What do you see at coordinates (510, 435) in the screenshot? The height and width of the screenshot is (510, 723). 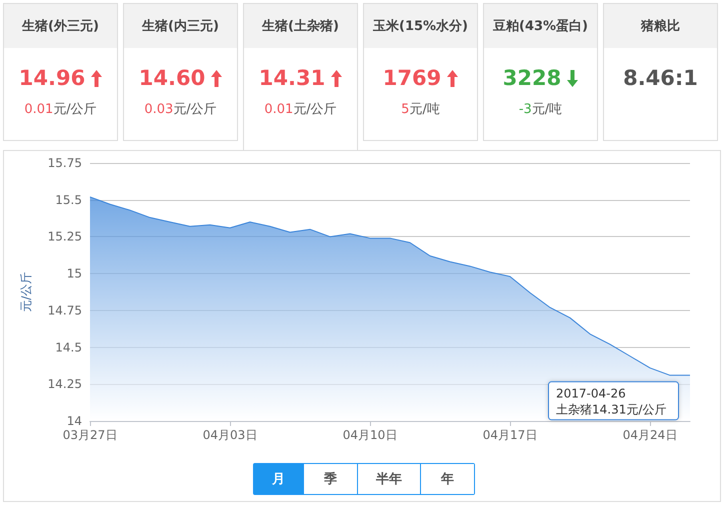 I see `x-tick-label: 04月17日` at bounding box center [510, 435].